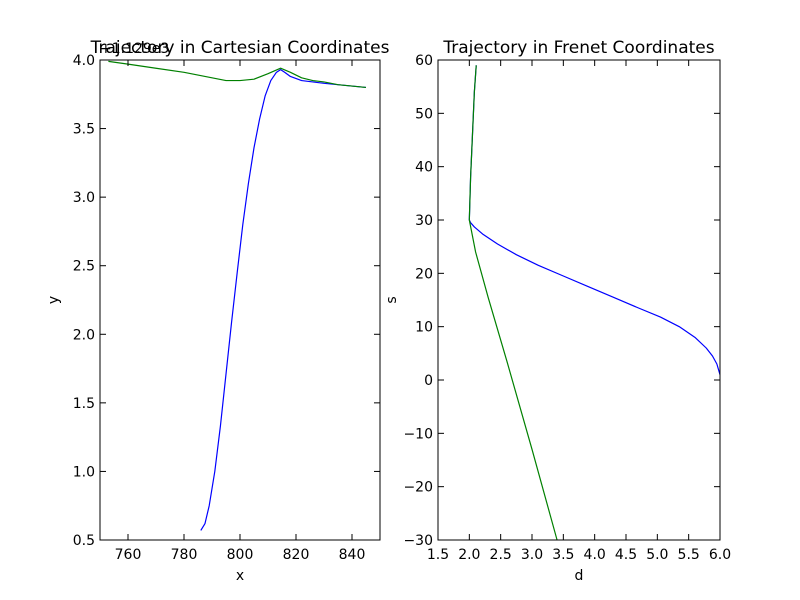  I want to click on frenet-y-tick-label: −10, so click(418, 434).